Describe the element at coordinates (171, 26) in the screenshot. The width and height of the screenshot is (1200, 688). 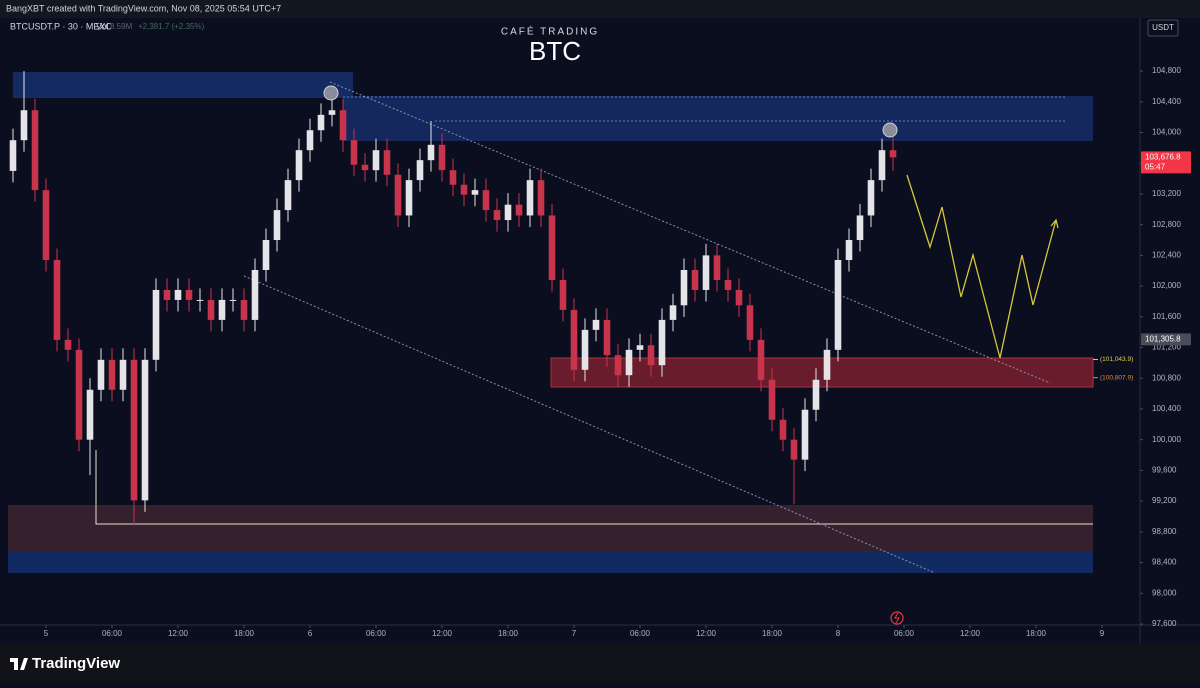
I see `change: +2,381.7 (+2.35%)` at that location.